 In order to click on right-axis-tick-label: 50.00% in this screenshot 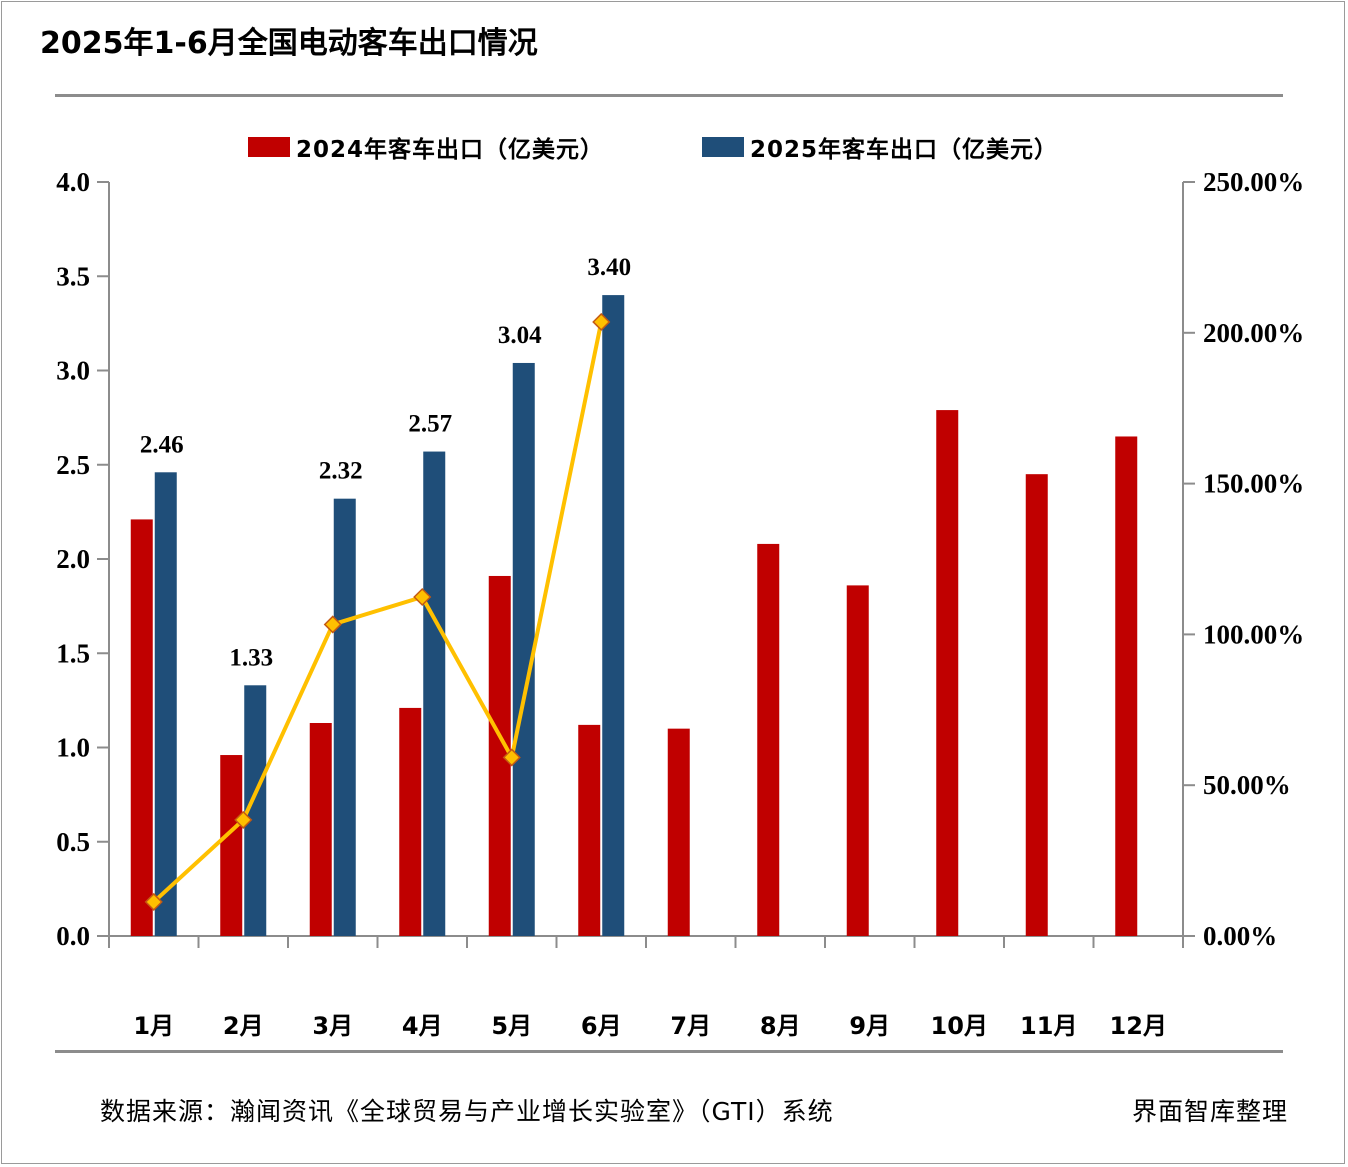, I will do `click(1247, 785)`.